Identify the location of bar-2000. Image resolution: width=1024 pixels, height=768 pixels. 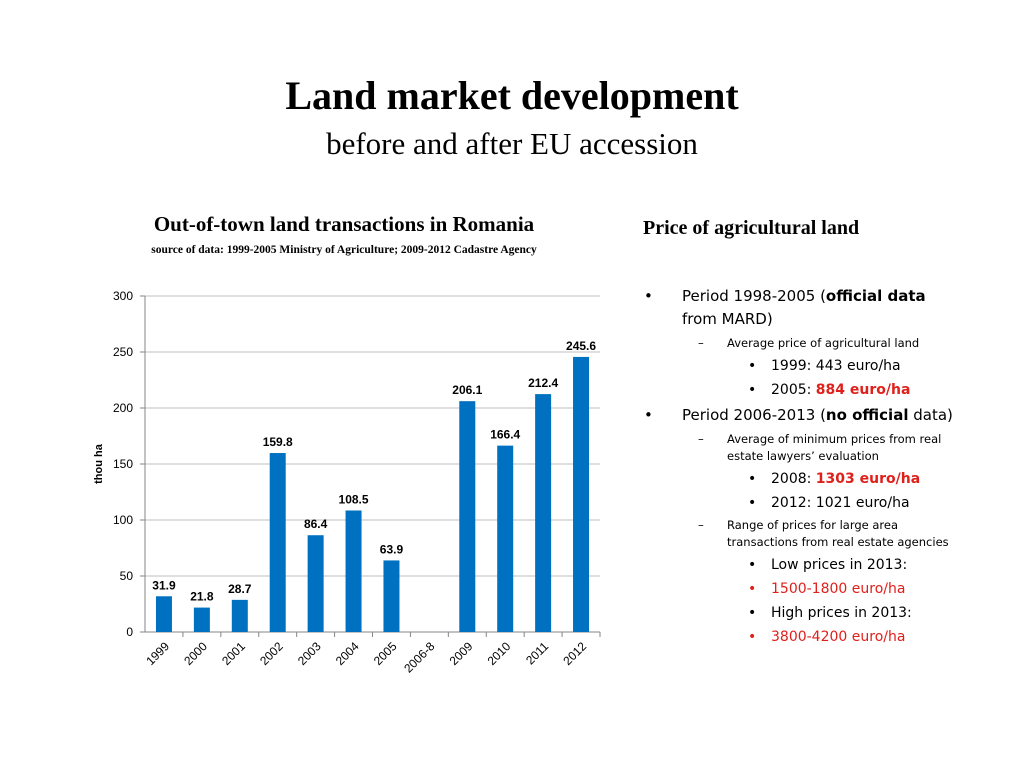
(201, 619).